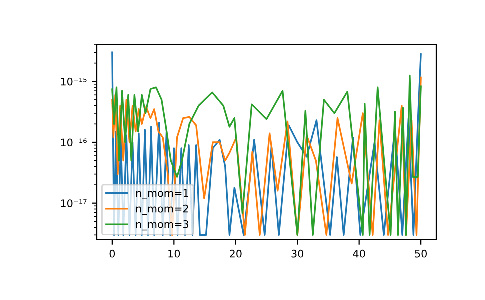 The height and width of the screenshot is (300, 485). Describe the element at coordinates (421, 254) in the screenshot. I see `x-tick-label: 50` at that location.